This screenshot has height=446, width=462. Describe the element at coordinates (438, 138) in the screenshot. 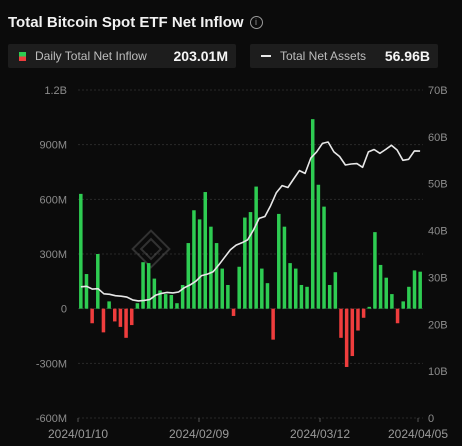

I see `y-right-tick-label: 60B` at that location.